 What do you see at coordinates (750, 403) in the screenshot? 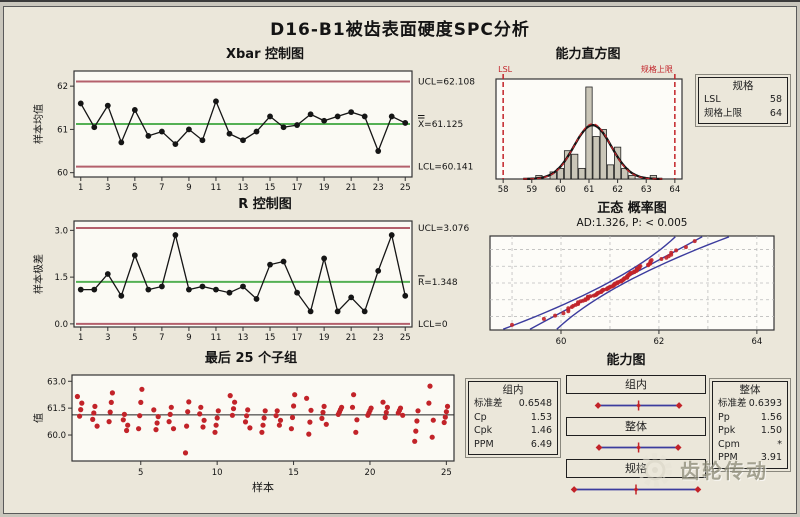
I see `stat-row: 标准差 0.6393` at bounding box center [750, 403].